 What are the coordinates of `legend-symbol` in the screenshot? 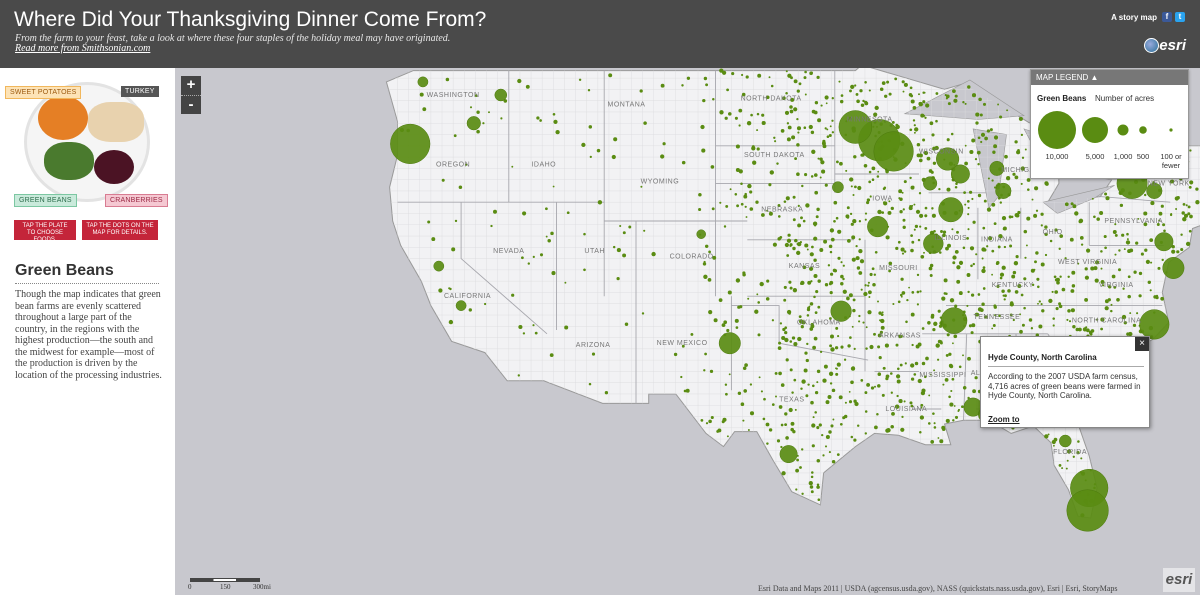 It's located at (1057, 130).